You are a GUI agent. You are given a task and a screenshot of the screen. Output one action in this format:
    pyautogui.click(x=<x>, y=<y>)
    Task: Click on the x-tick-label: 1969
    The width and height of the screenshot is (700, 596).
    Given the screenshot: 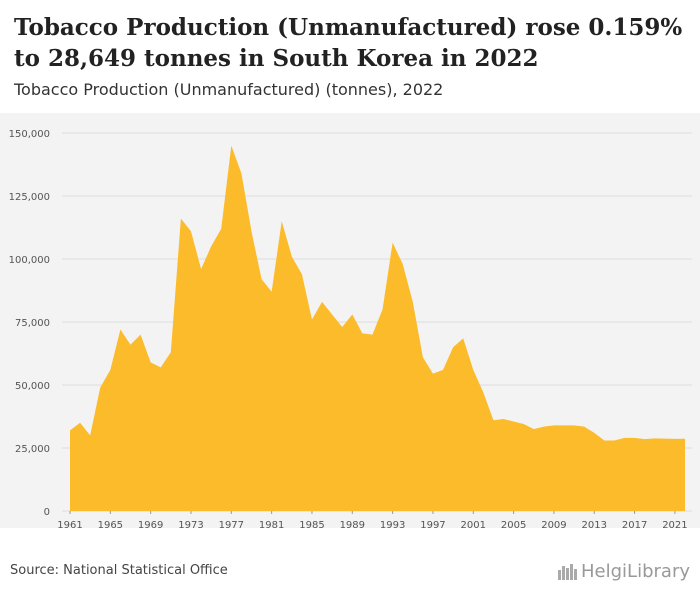 What is the action you would take?
    pyautogui.click(x=150, y=525)
    